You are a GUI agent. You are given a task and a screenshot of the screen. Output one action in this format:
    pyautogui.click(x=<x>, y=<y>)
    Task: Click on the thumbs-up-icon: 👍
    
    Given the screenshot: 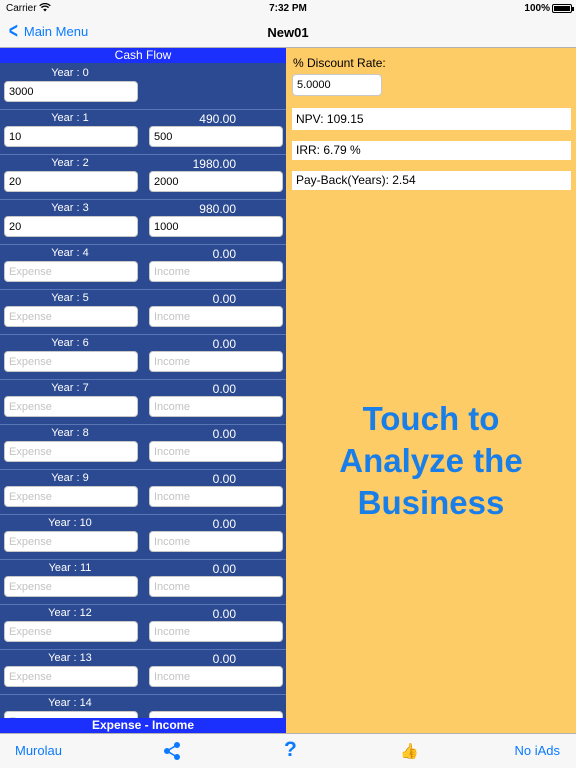 What is the action you would take?
    pyautogui.click(x=409, y=751)
    